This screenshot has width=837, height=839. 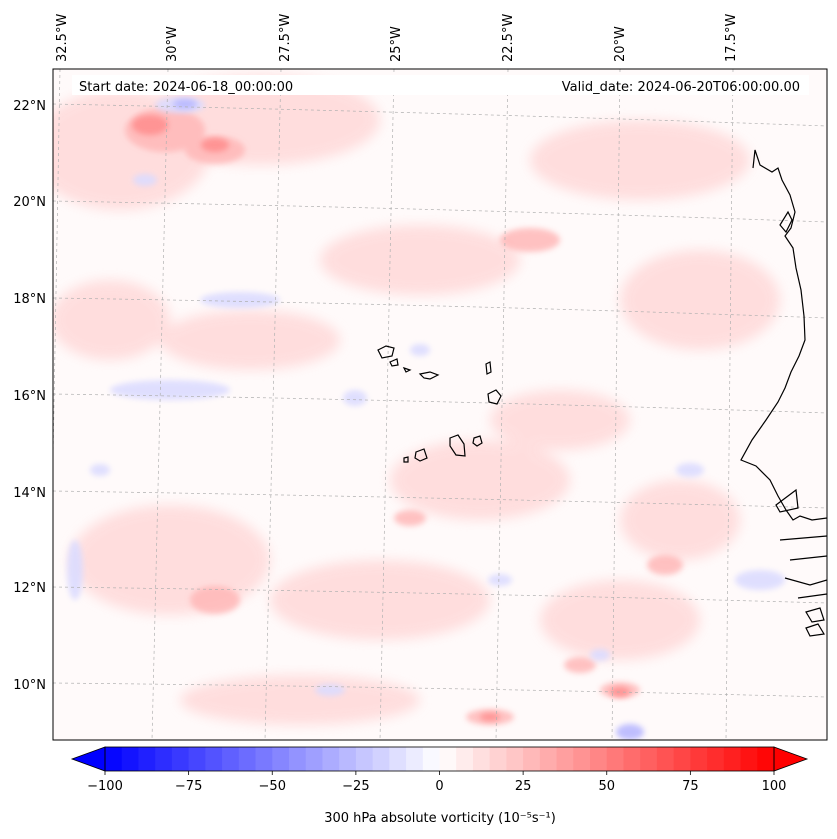 What do you see at coordinates (440, 818) in the screenshot?
I see `colorbar-label: 300 hPa absolute vorticity (10⁻⁵s⁻¹)` at bounding box center [440, 818].